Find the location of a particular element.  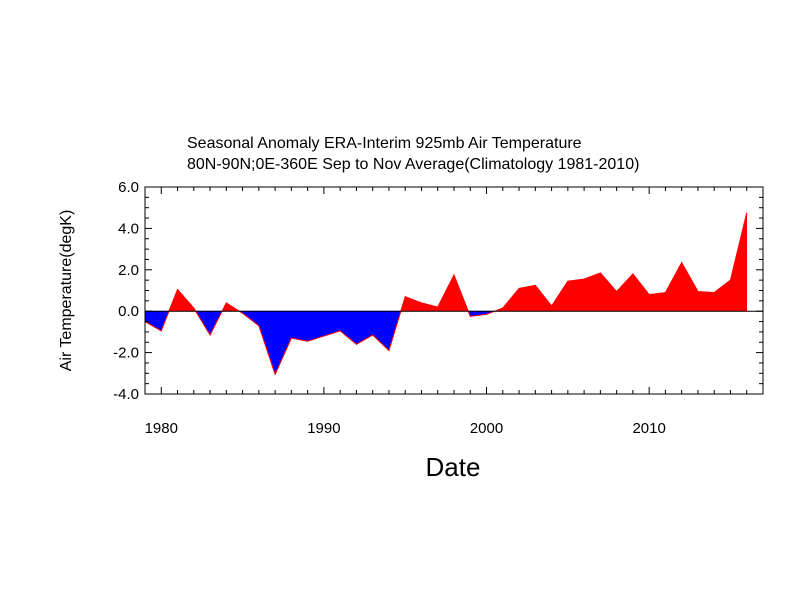

y-tick-label: 4.0 is located at coordinates (128, 228).